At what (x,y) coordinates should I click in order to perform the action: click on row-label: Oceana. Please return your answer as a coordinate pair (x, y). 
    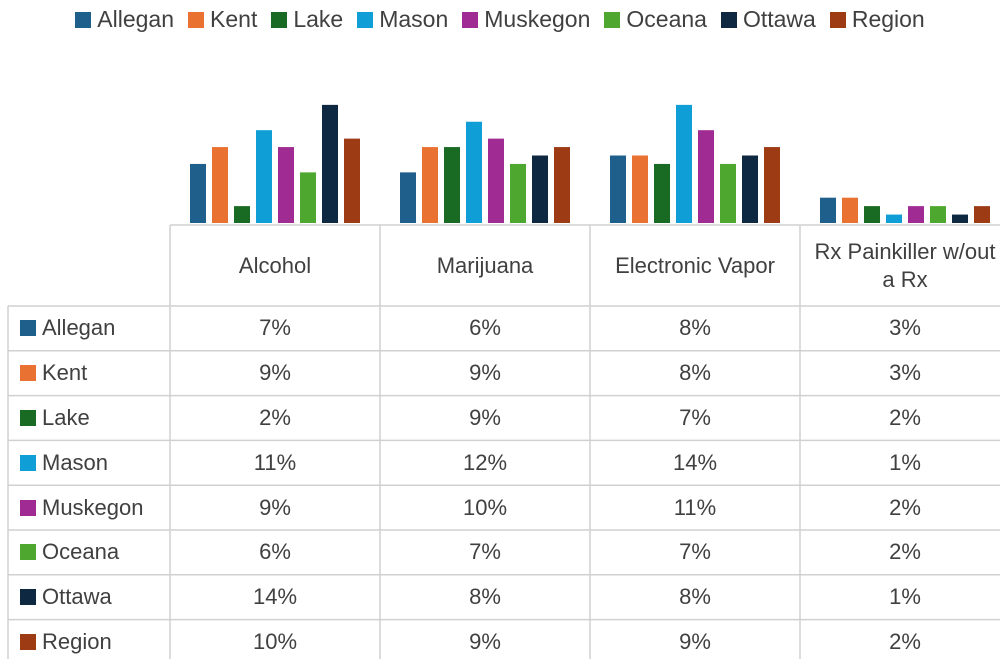
    Looking at the image, I should click on (81, 552).